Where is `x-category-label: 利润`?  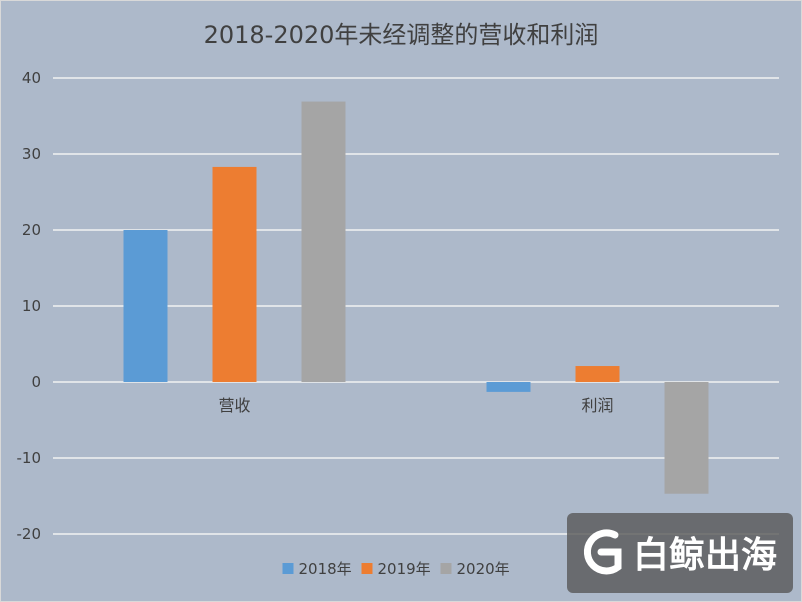
x-category-label: 利润 is located at coordinates (597, 405).